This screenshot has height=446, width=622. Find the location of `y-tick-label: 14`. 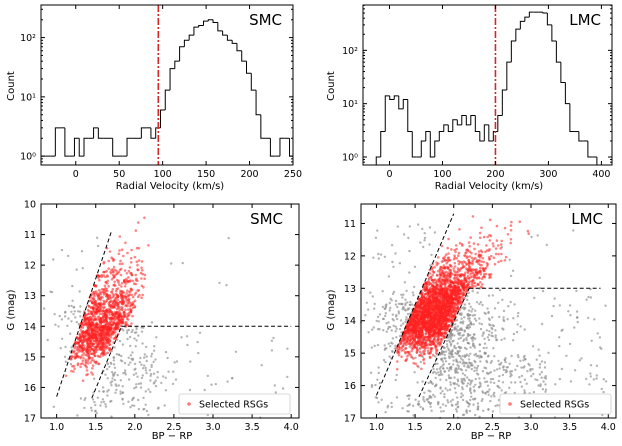

y-tick-label: 14 is located at coordinates (30, 327).